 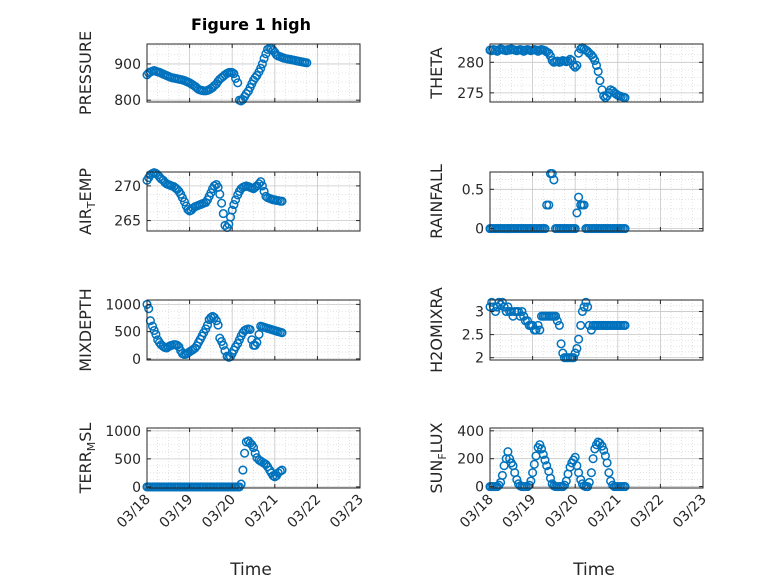 What do you see at coordinates (473, 336) in the screenshot?
I see `y-tick-label: 2.5` at bounding box center [473, 336].